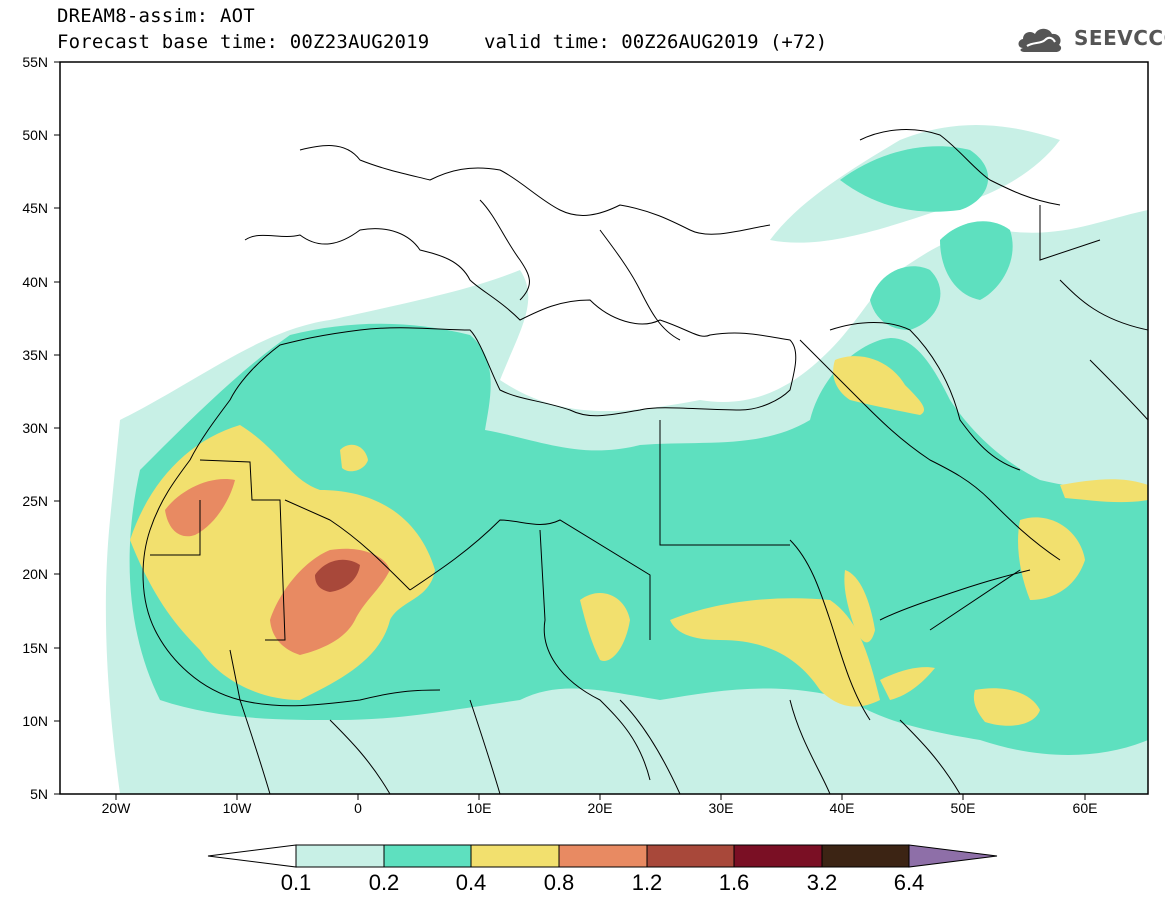 Image resolution: width=1165 pixels, height=905 pixels. What do you see at coordinates (35, 501) in the screenshot?
I see `lat-label: 25N` at bounding box center [35, 501].